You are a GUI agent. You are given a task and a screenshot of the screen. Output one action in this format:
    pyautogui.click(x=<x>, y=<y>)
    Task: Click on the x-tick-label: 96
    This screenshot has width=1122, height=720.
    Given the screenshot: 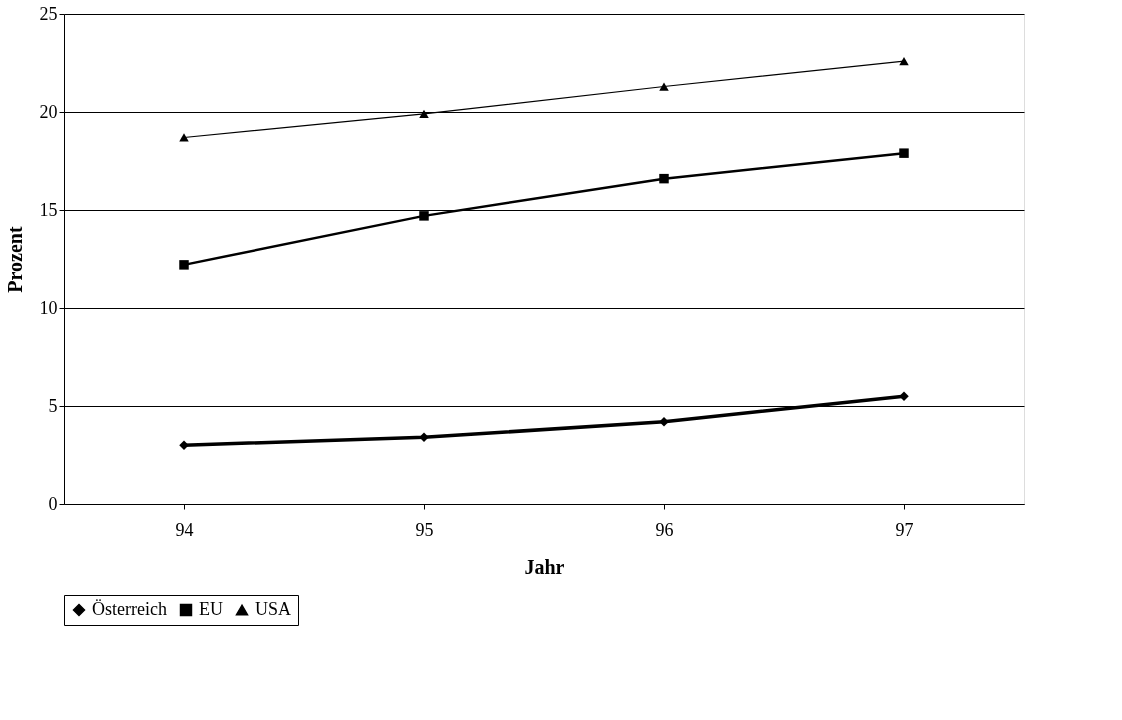 What is the action you would take?
    pyautogui.click(x=664, y=529)
    